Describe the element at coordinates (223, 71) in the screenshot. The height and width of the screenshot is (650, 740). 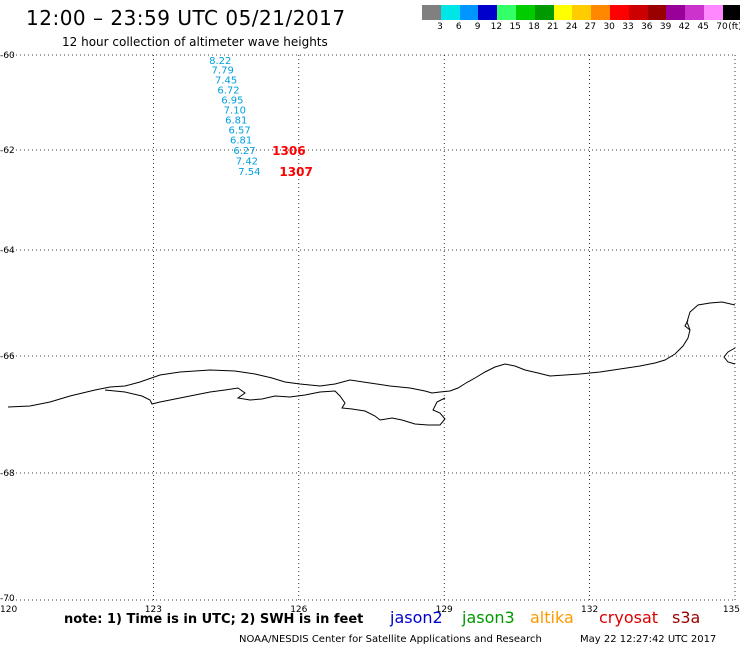
I see `wave-height-value: 7.79` at that location.